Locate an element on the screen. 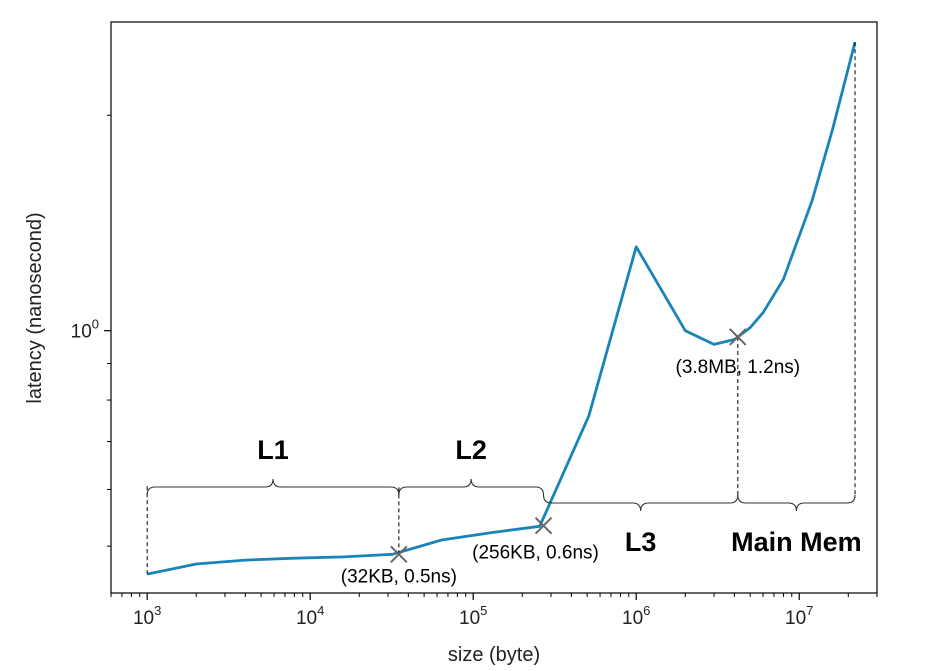  x-tick-label: 10⁶ is located at coordinates (636, 616).